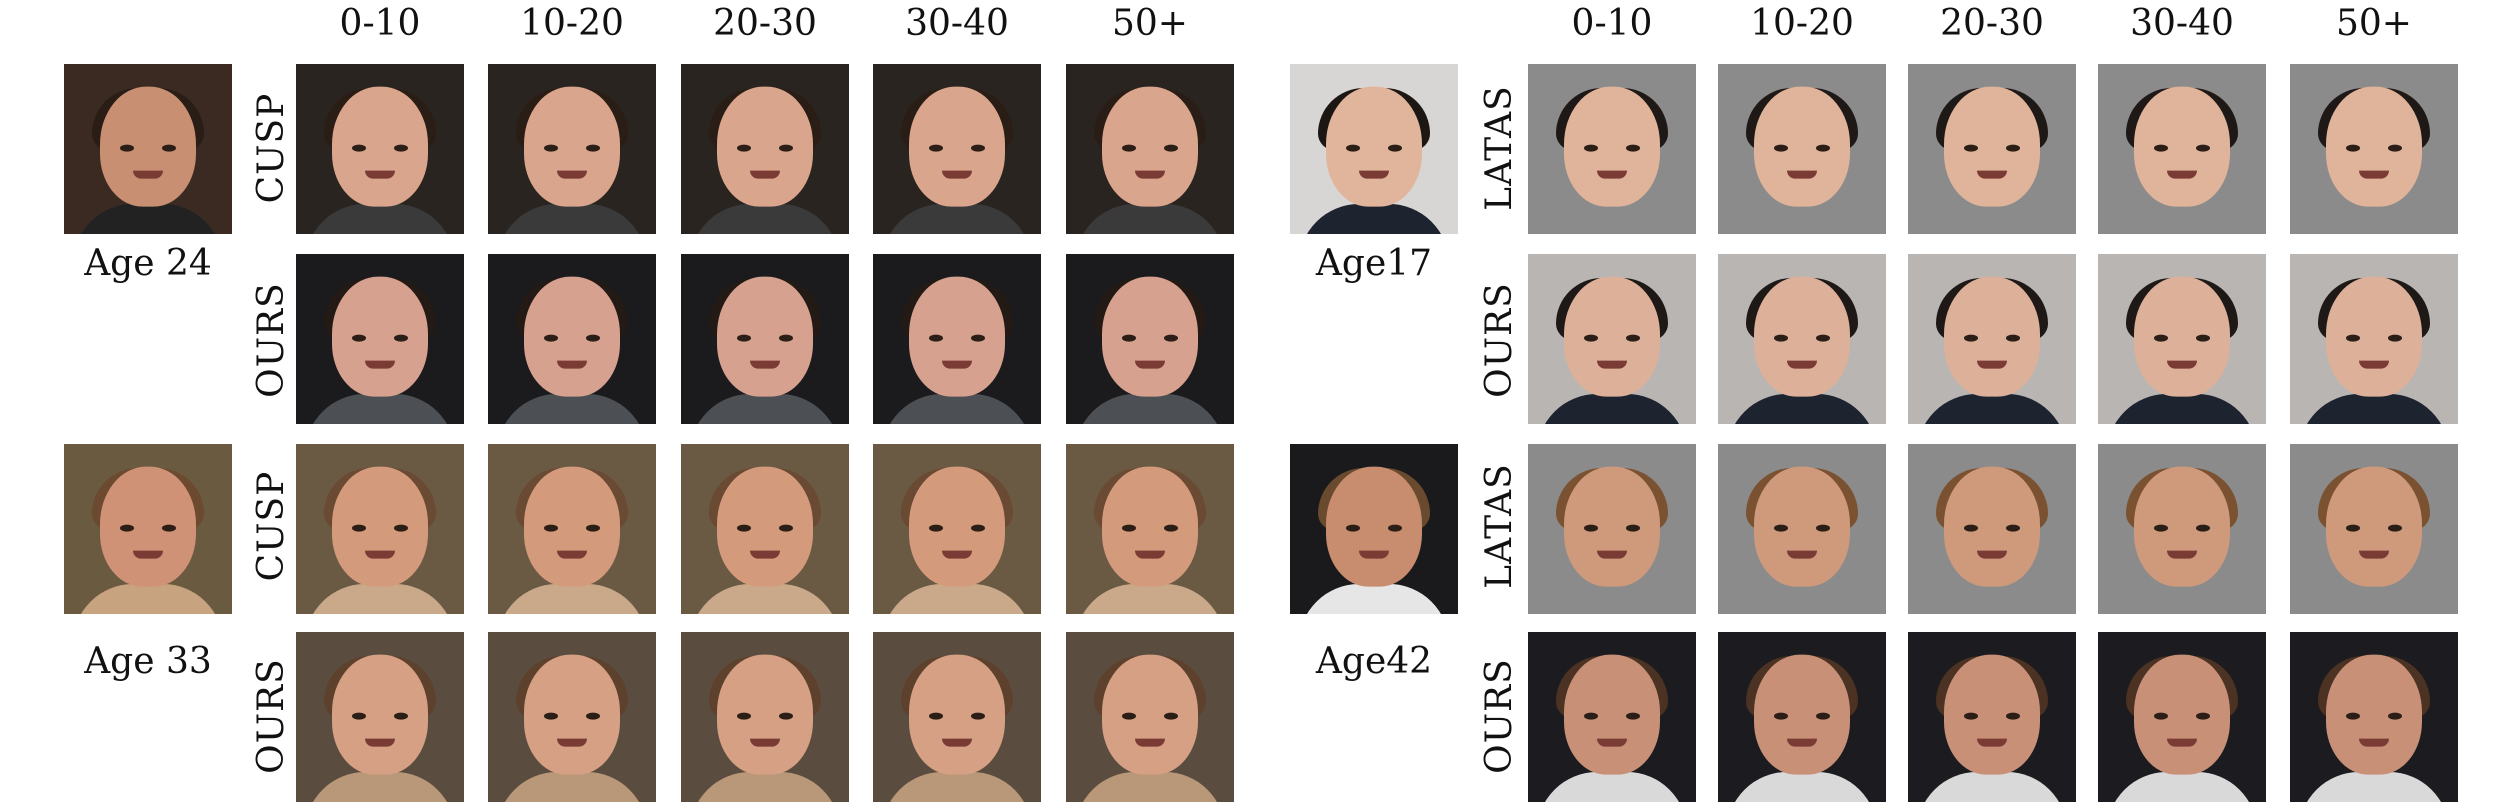 This screenshot has width=2520, height=808. I want to click on column-header: 0-10, so click(1612, 23).